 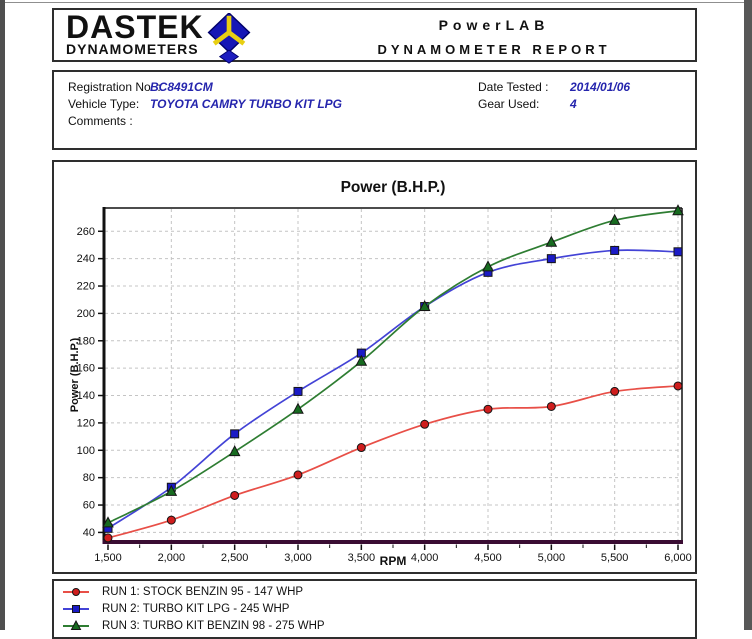 I want to click on chart-title: Power (B.H.P.), so click(x=393, y=187).